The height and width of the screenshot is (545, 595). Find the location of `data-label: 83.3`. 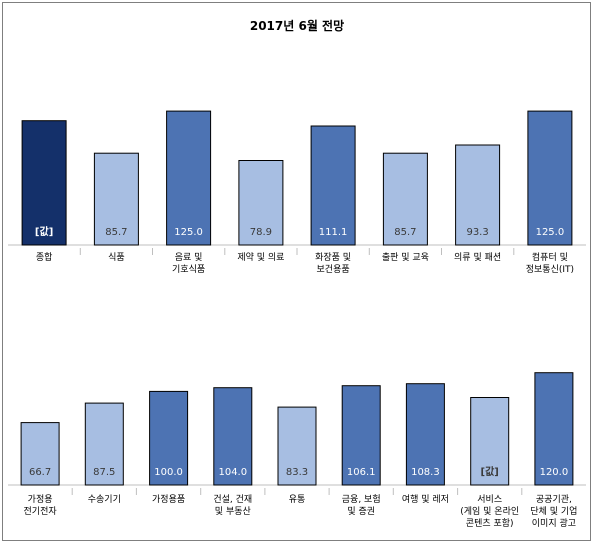

data-label: 83.3 is located at coordinates (297, 472).